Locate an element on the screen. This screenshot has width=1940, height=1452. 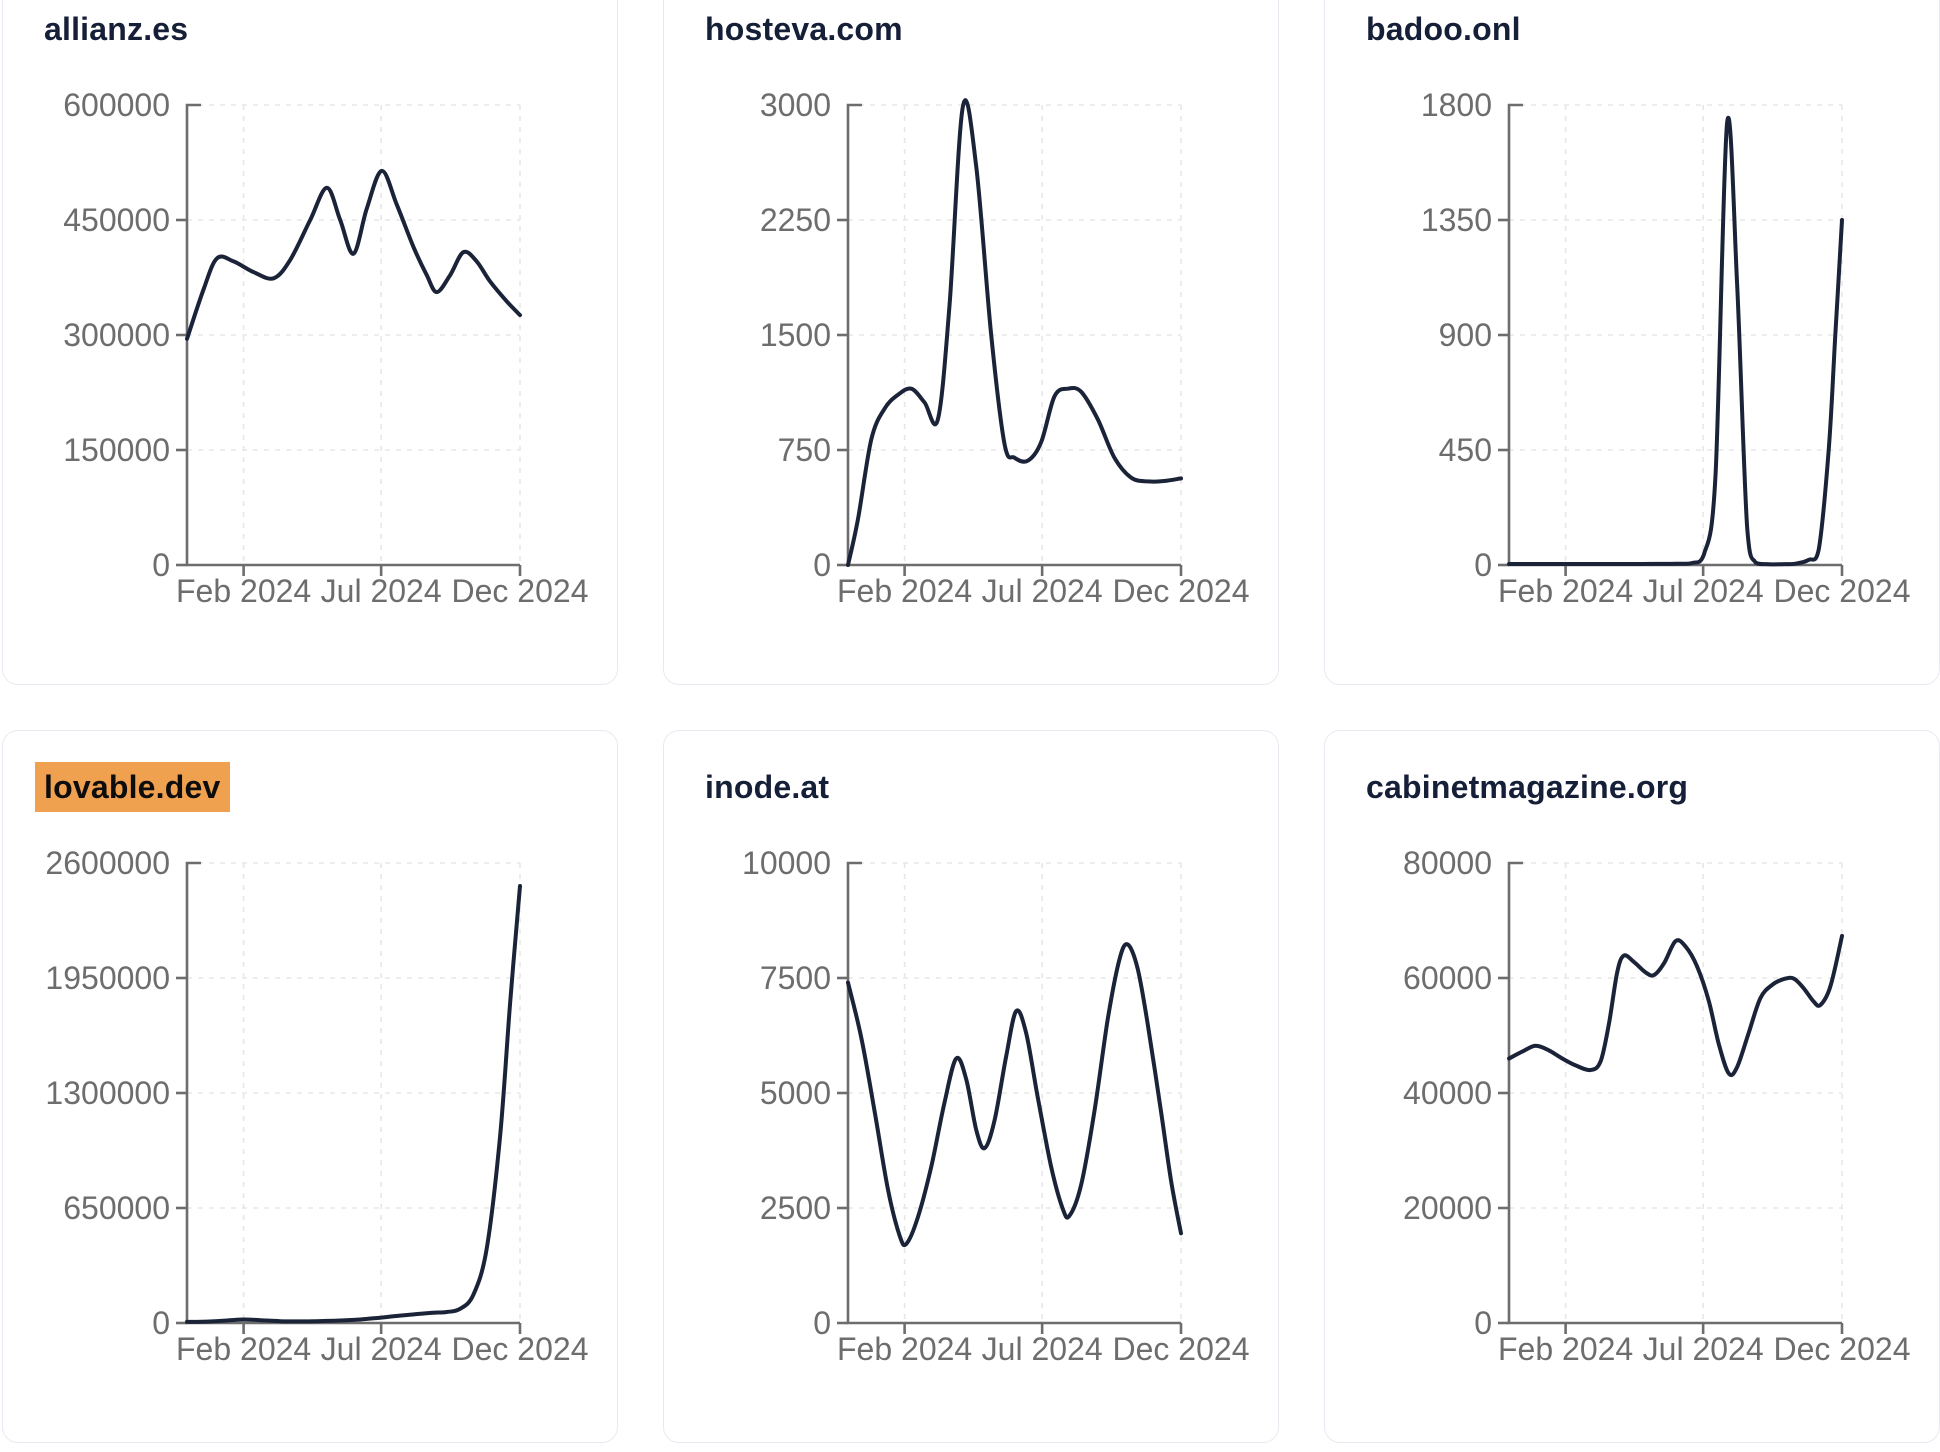
svg-text: 60000 is located at coordinates (1447, 978).